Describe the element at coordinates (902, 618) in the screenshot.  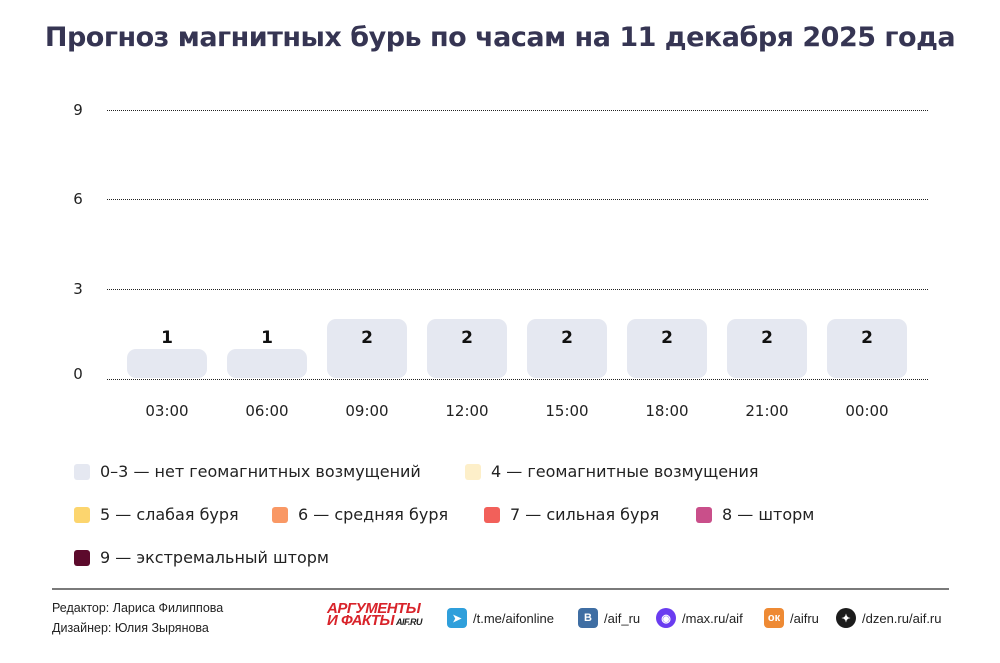
I see `social-label: /dzen.ru/aif.ru` at that location.